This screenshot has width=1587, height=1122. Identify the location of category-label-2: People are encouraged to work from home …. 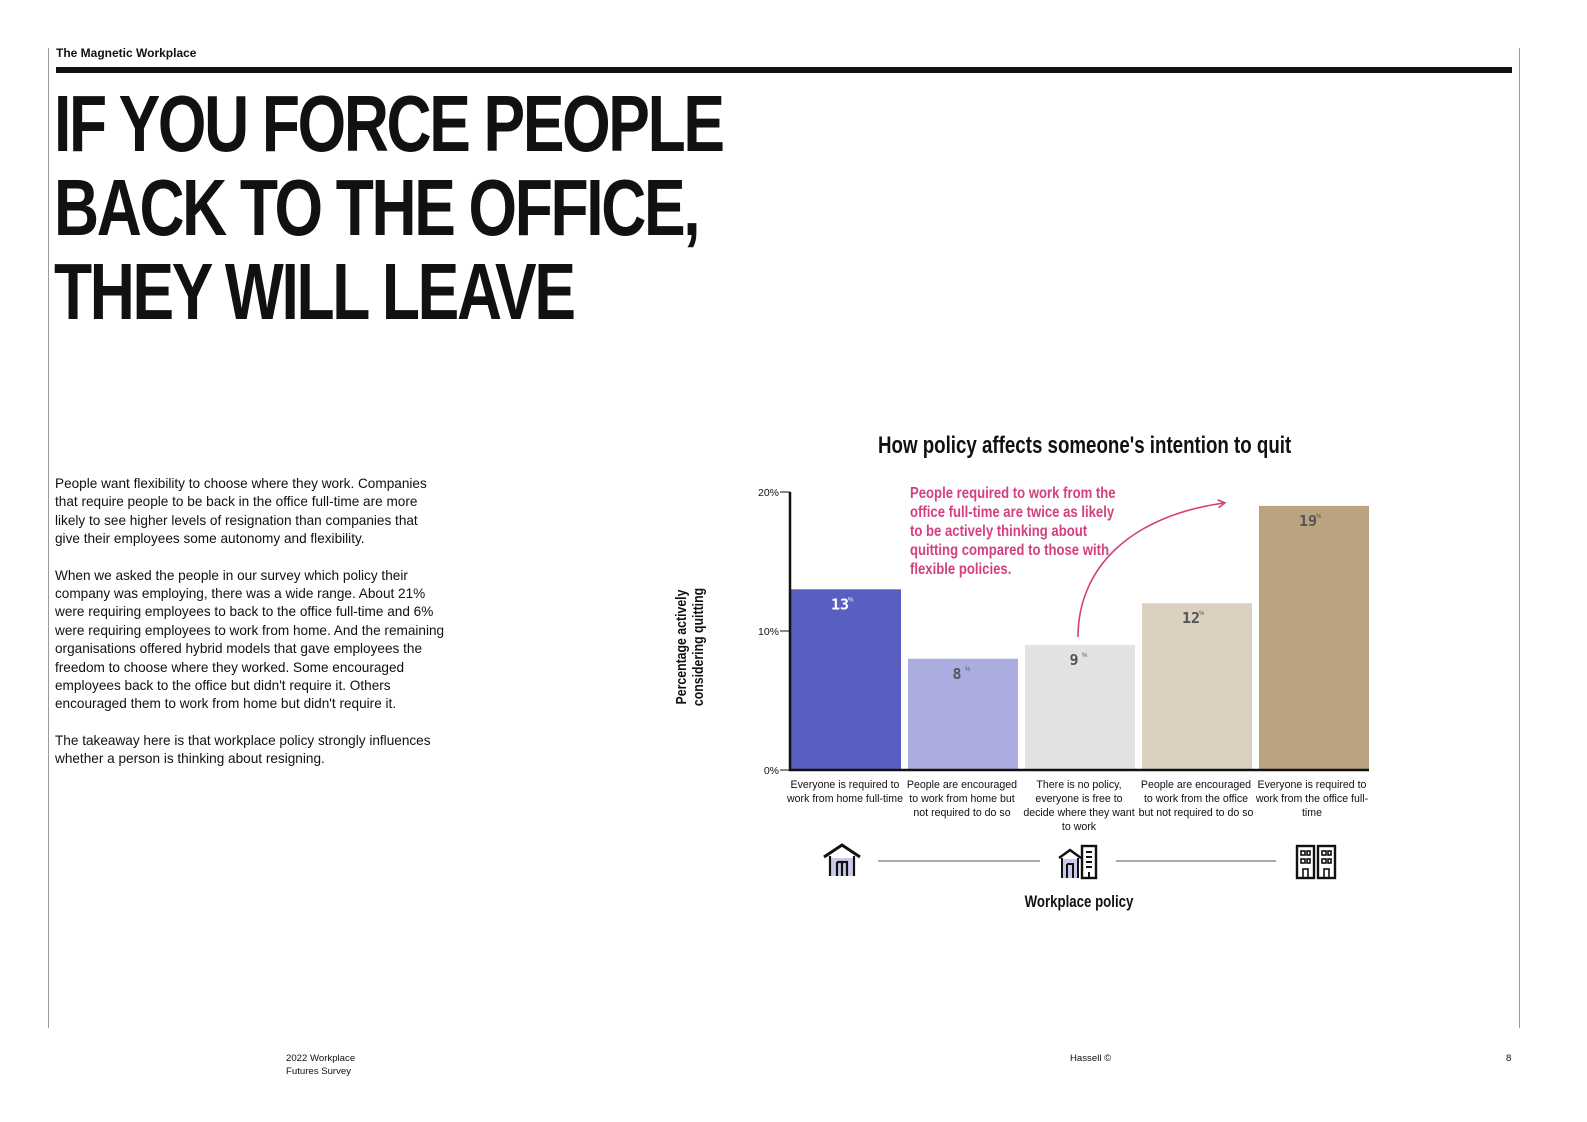
(962, 799).